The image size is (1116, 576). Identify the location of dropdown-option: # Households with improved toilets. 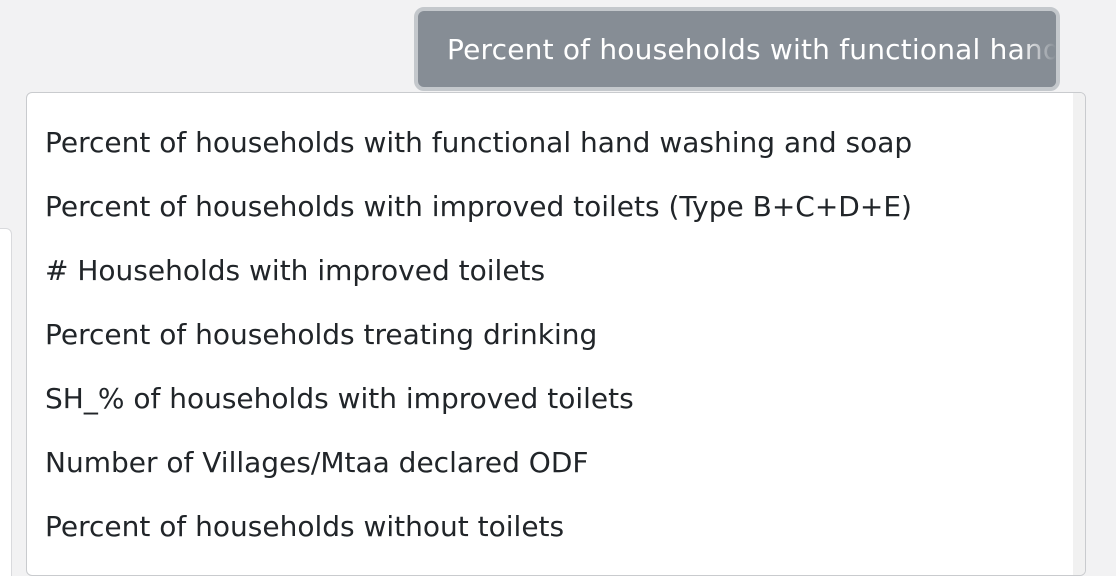
(295, 270).